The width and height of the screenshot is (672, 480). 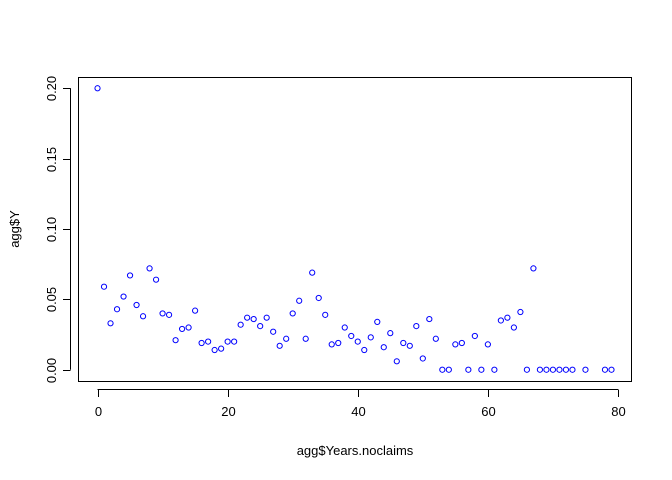 I want to click on y-axis: 0.00 0.05 0.10 0.15 0.20, so click(x=57, y=229).